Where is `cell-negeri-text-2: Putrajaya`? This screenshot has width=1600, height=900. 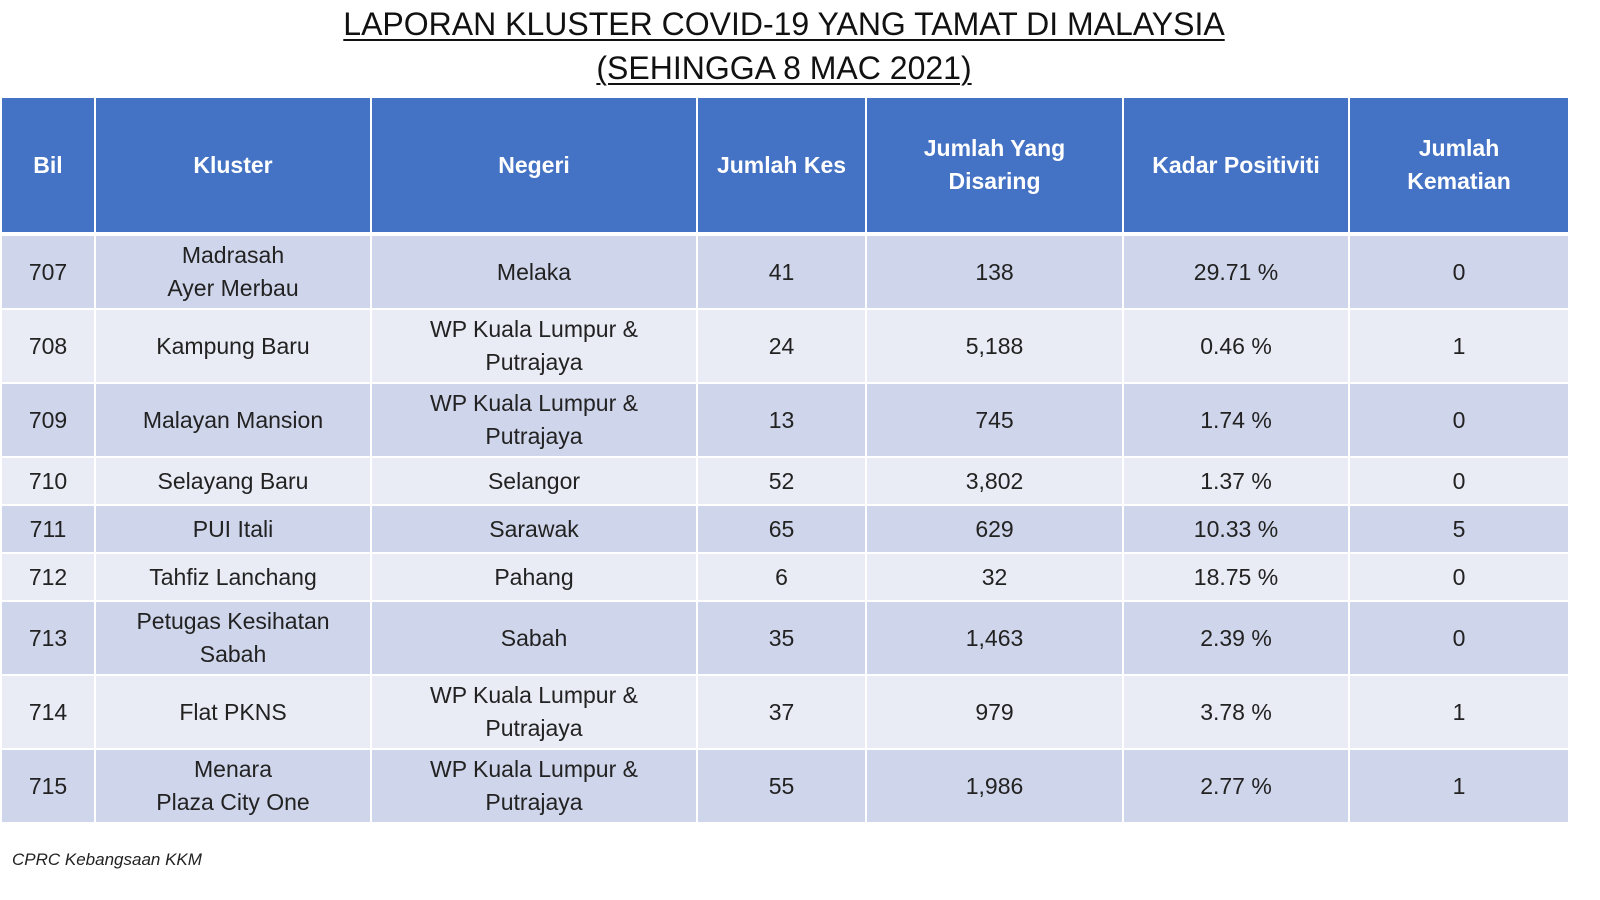
cell-negeri-text-2: Putrajaya is located at coordinates (534, 728).